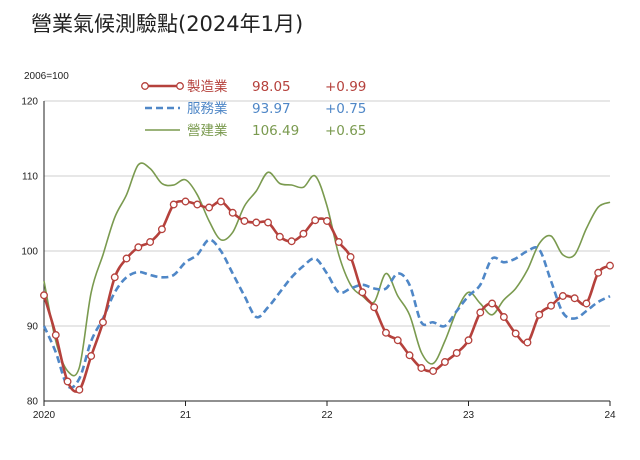 The width and height of the screenshot is (640, 460). Describe the element at coordinates (610, 415) in the screenshot. I see `x-tick-label: 24` at that location.